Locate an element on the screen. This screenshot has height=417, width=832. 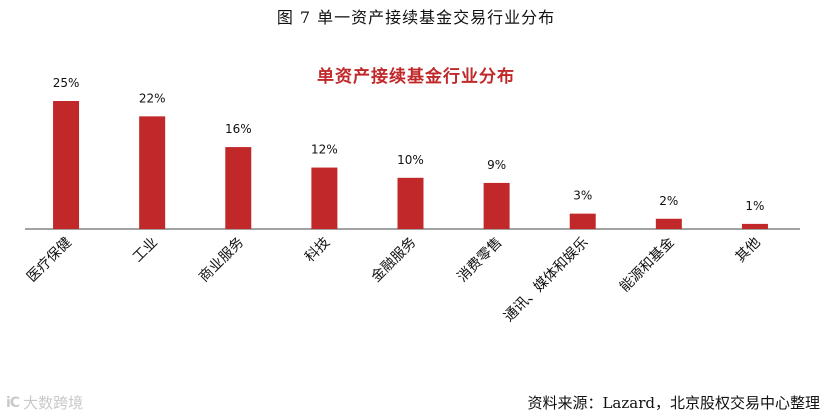
data-label: 22% is located at coordinates (152, 98).